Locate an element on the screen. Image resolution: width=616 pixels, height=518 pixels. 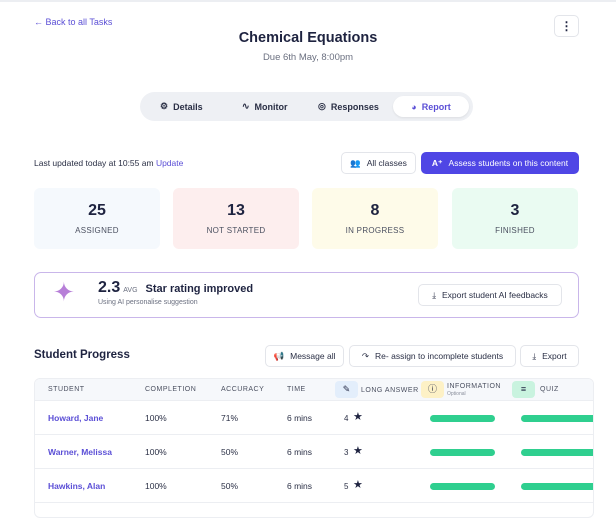
more-menu-button: ⋮ is located at coordinates (566, 26).